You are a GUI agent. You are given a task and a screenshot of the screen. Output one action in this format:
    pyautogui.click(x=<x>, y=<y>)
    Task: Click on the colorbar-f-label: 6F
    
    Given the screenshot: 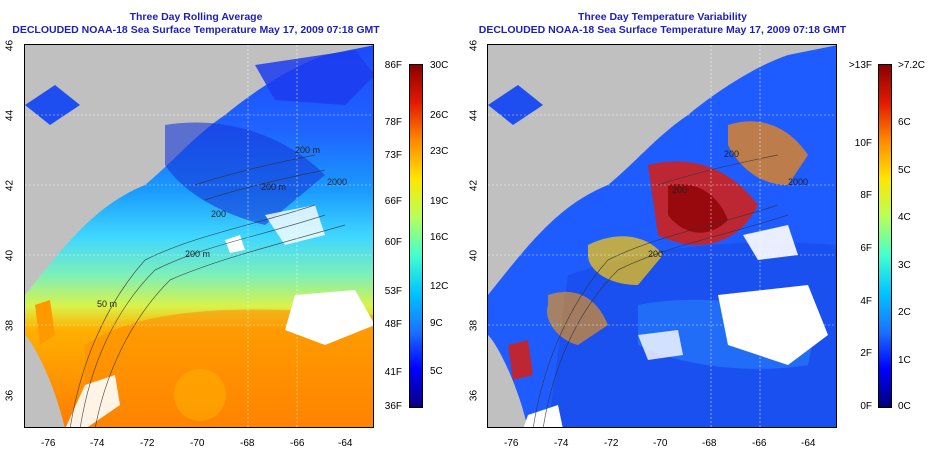 What is the action you would take?
    pyautogui.click(x=866, y=248)
    